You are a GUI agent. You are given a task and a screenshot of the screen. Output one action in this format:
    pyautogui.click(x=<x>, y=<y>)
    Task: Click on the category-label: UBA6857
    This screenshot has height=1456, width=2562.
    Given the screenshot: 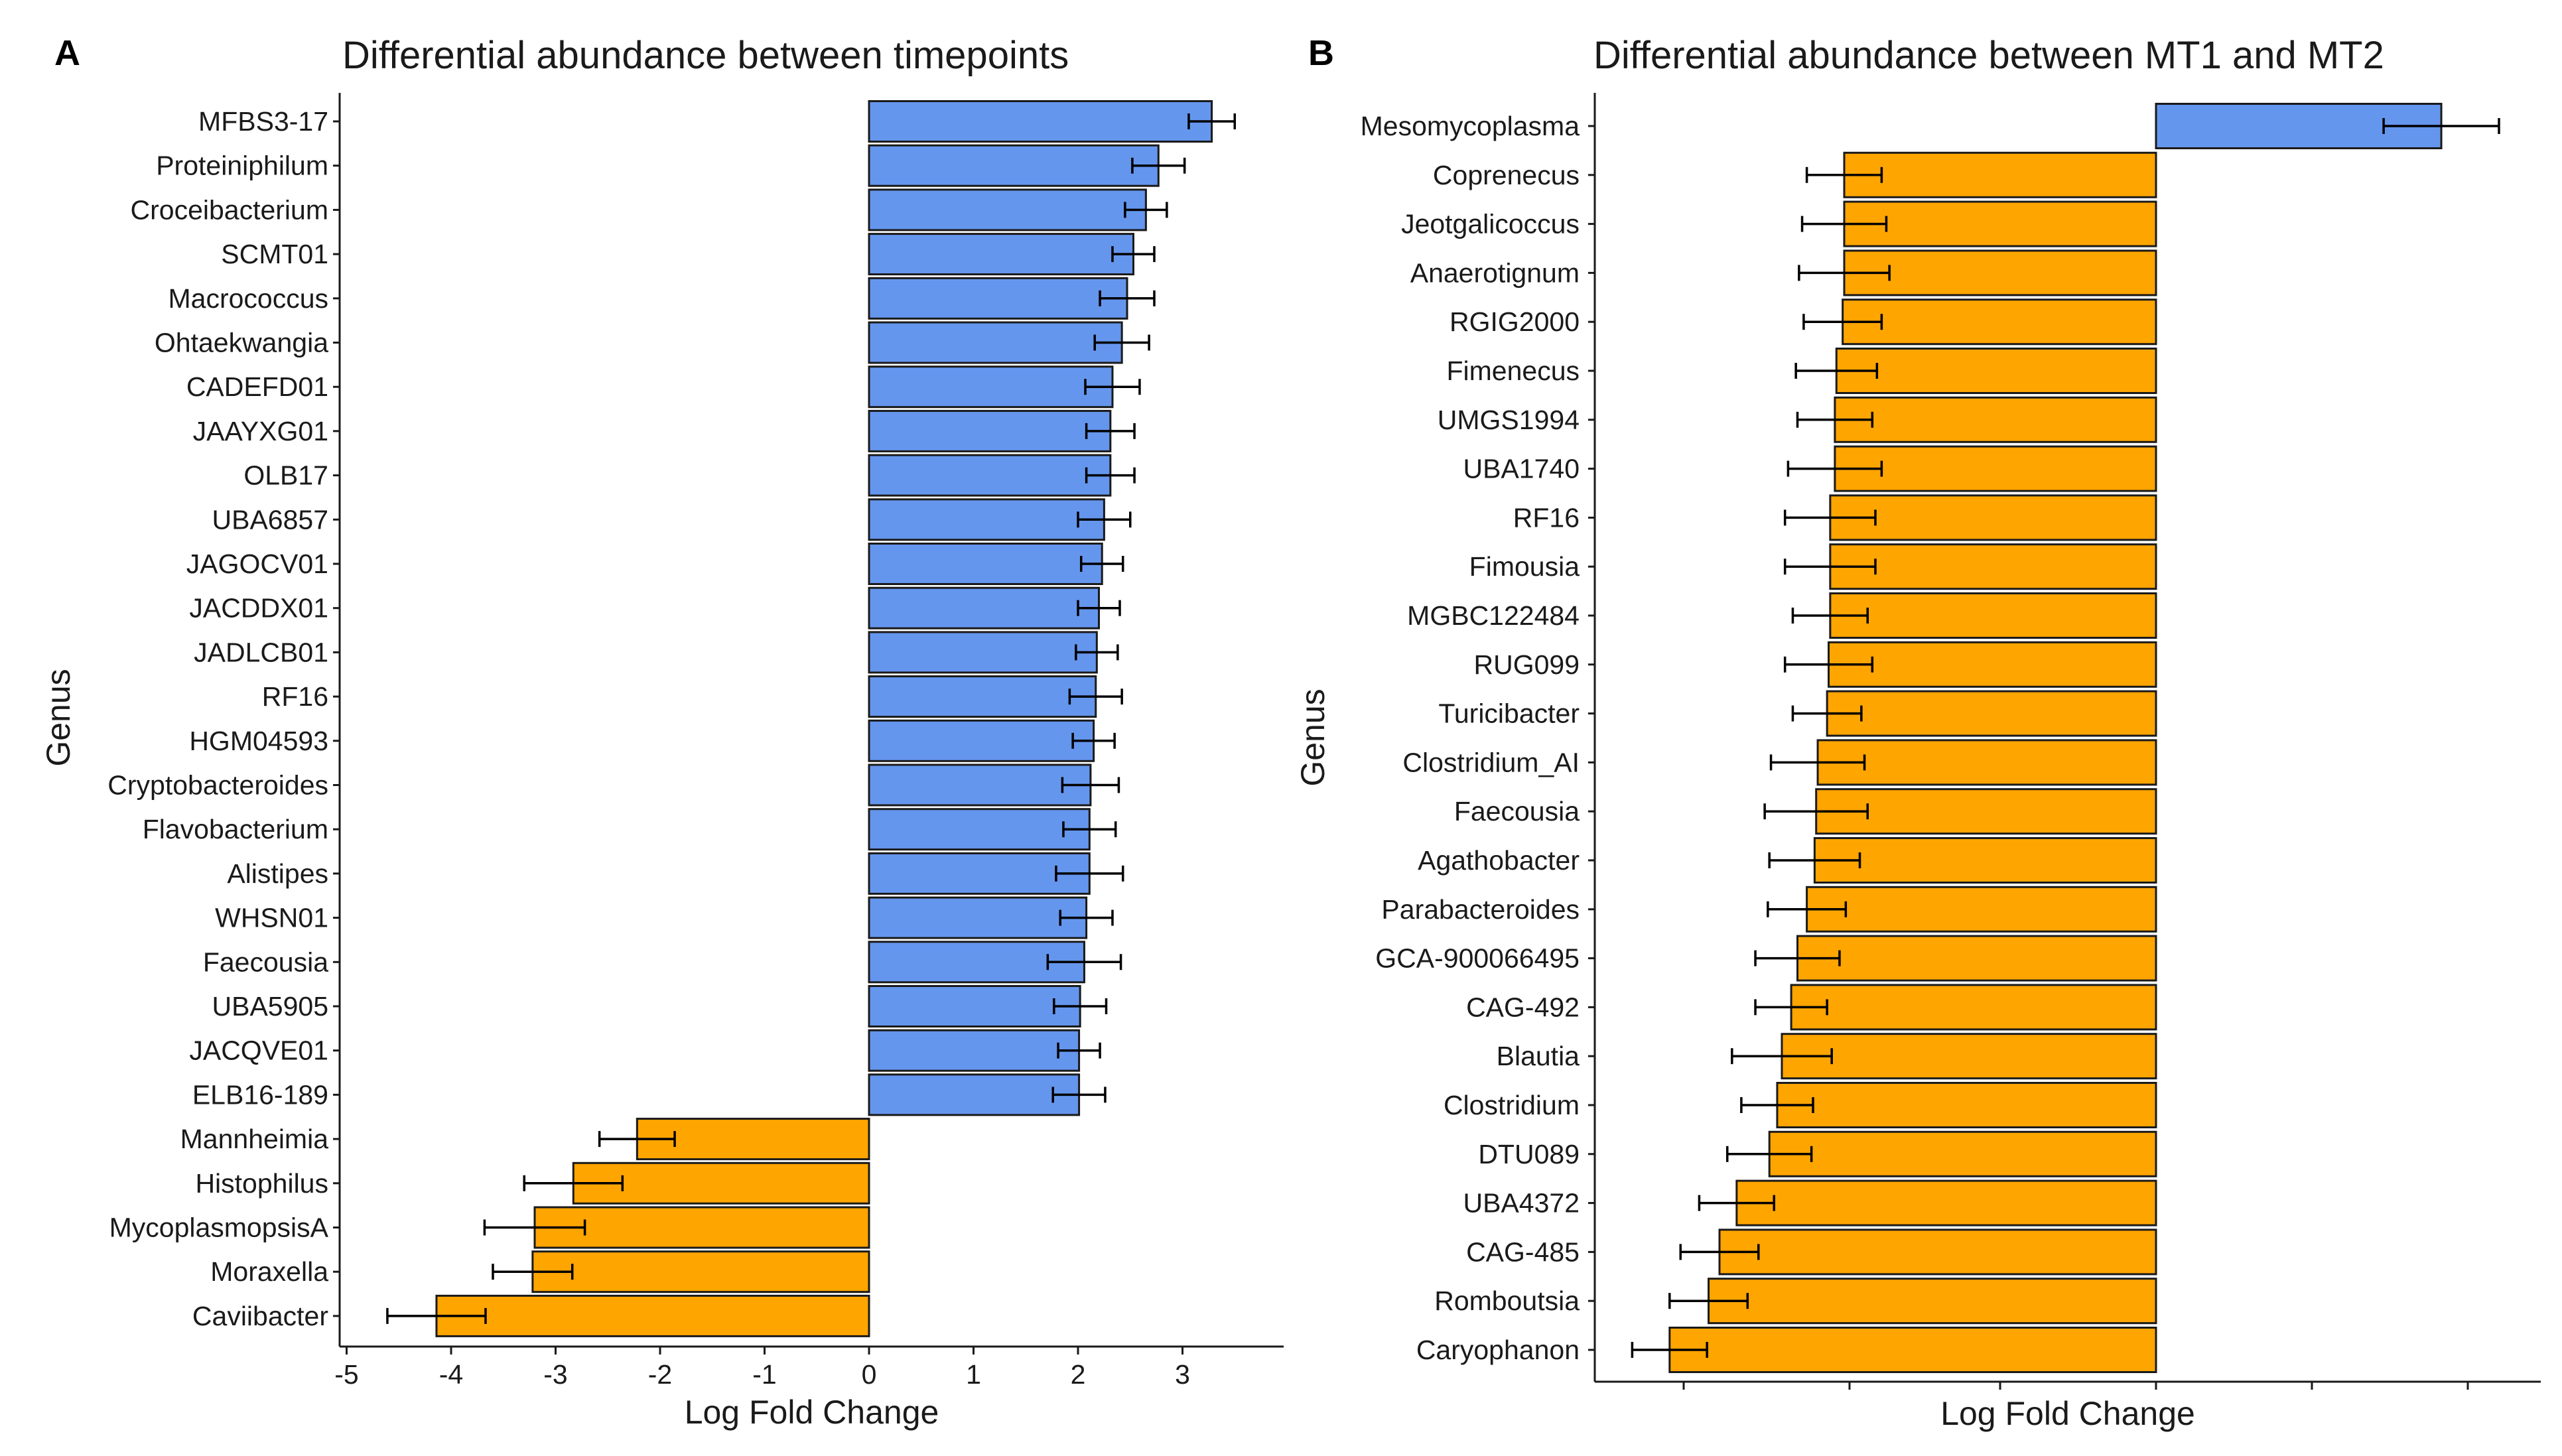 What is the action you would take?
    pyautogui.click(x=270, y=519)
    